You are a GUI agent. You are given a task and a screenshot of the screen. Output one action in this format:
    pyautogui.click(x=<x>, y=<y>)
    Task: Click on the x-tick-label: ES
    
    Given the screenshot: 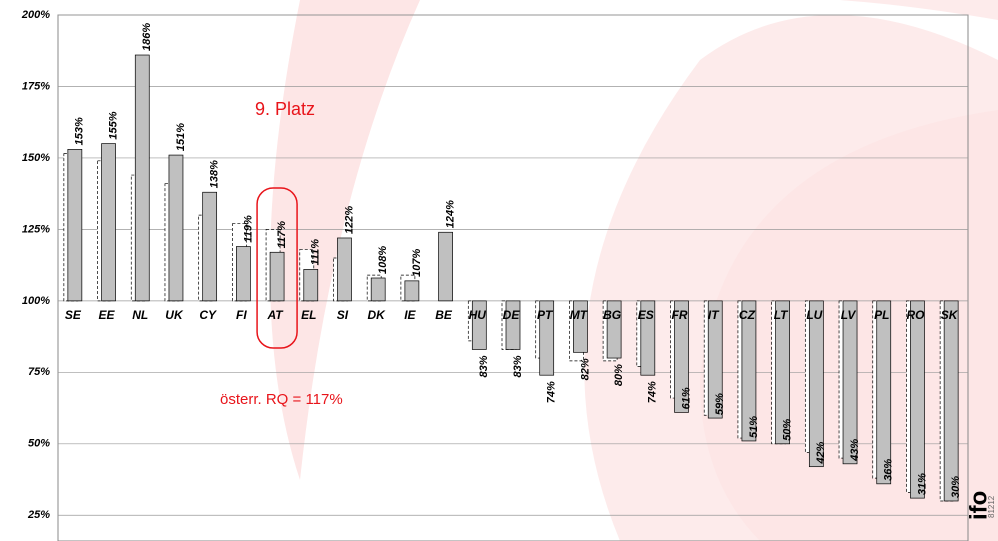 What is the action you would take?
    pyautogui.click(x=646, y=315)
    